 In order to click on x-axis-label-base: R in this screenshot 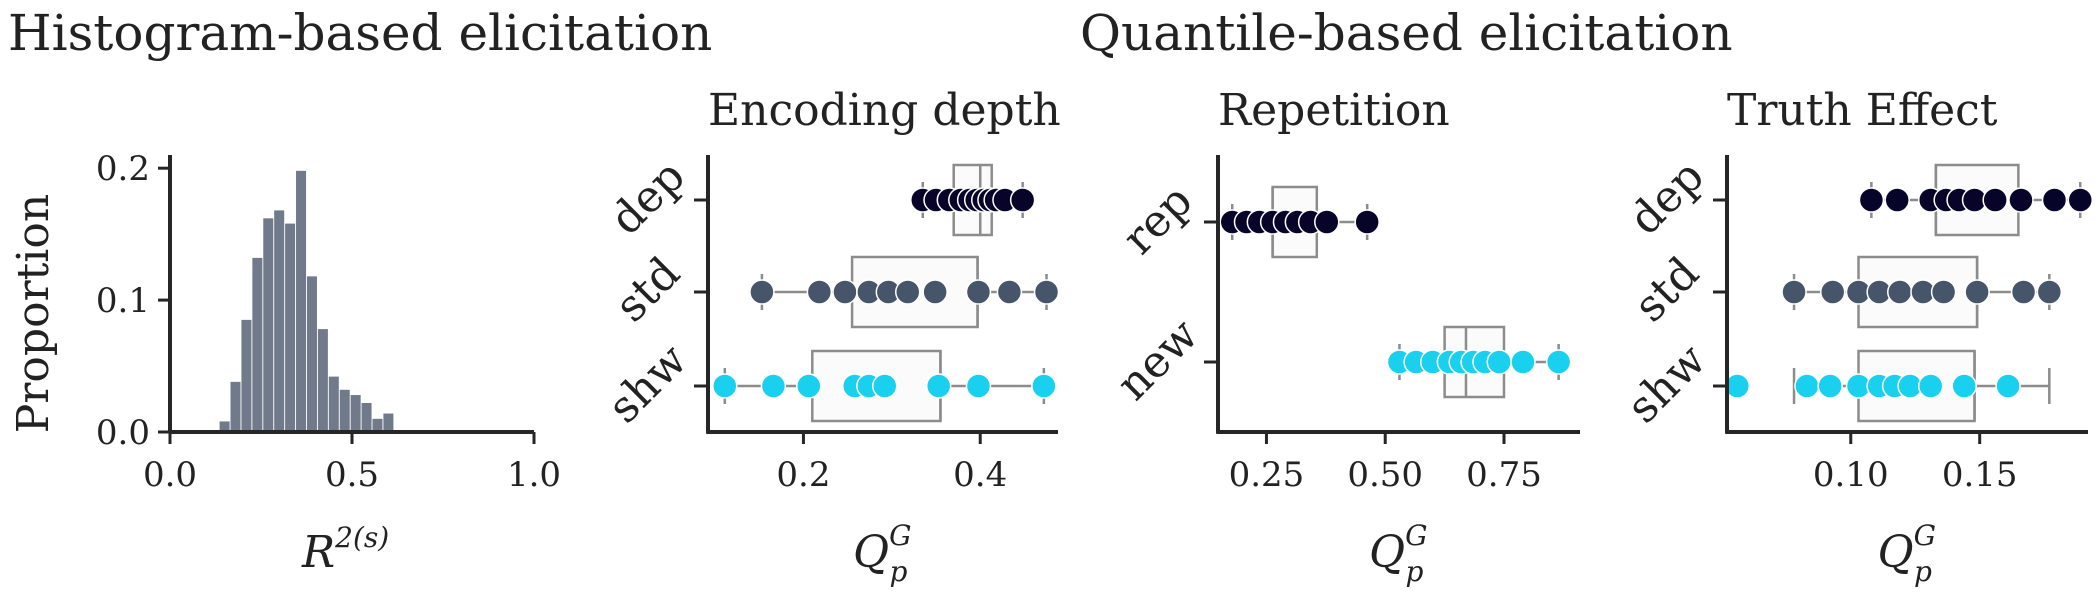, I will do `click(318, 552)`.